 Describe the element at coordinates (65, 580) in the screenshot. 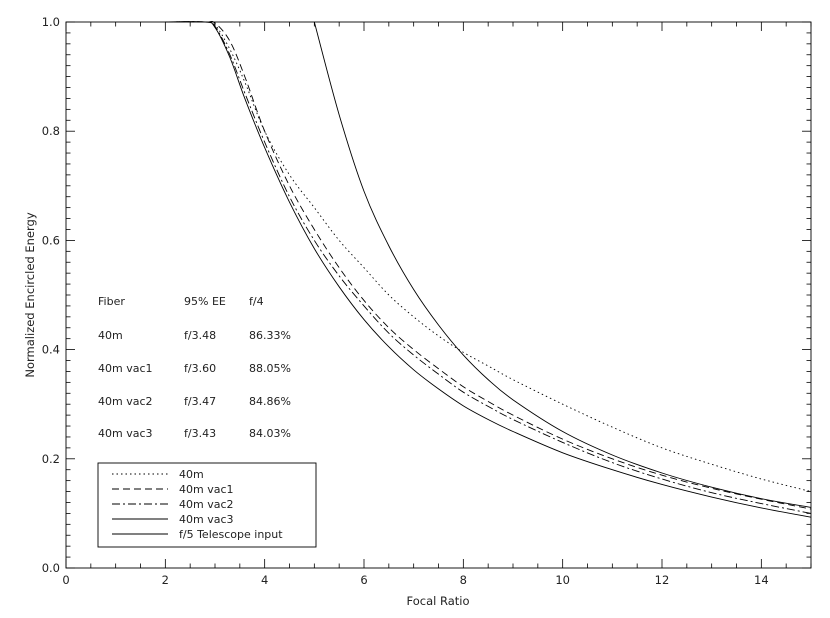

I see `x-tick-label: 0` at that location.